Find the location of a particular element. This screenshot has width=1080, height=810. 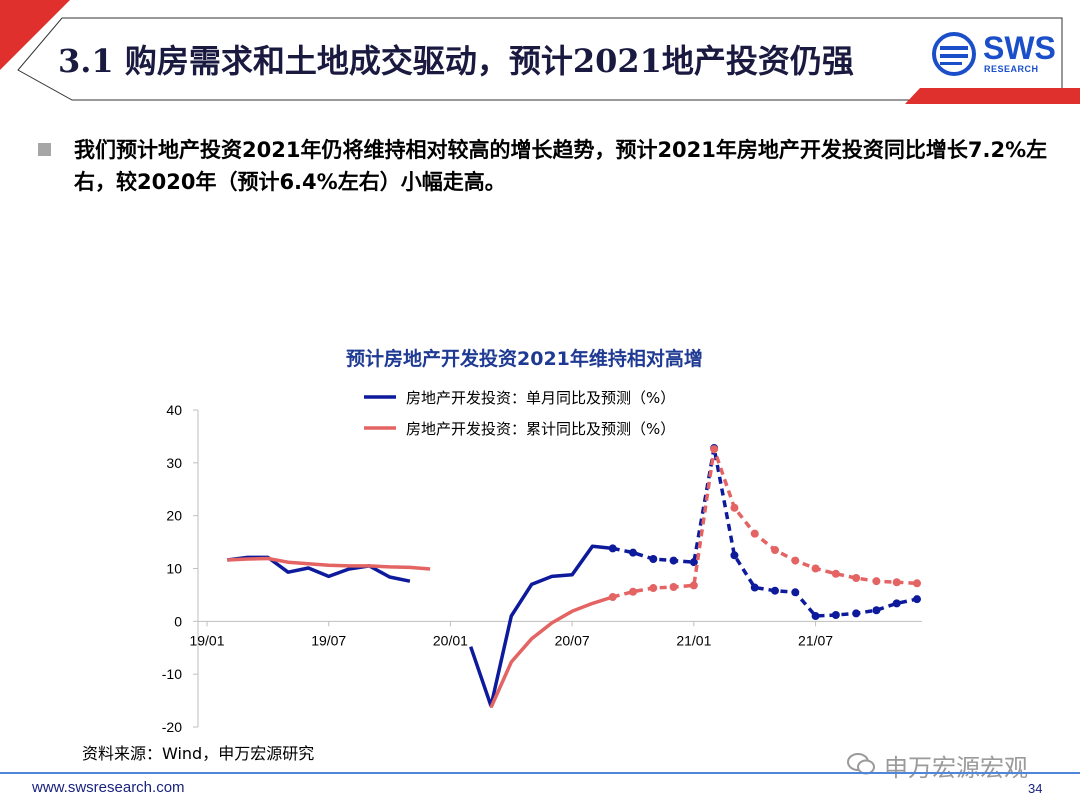

logo-text: SWS is located at coordinates (1019, 48).